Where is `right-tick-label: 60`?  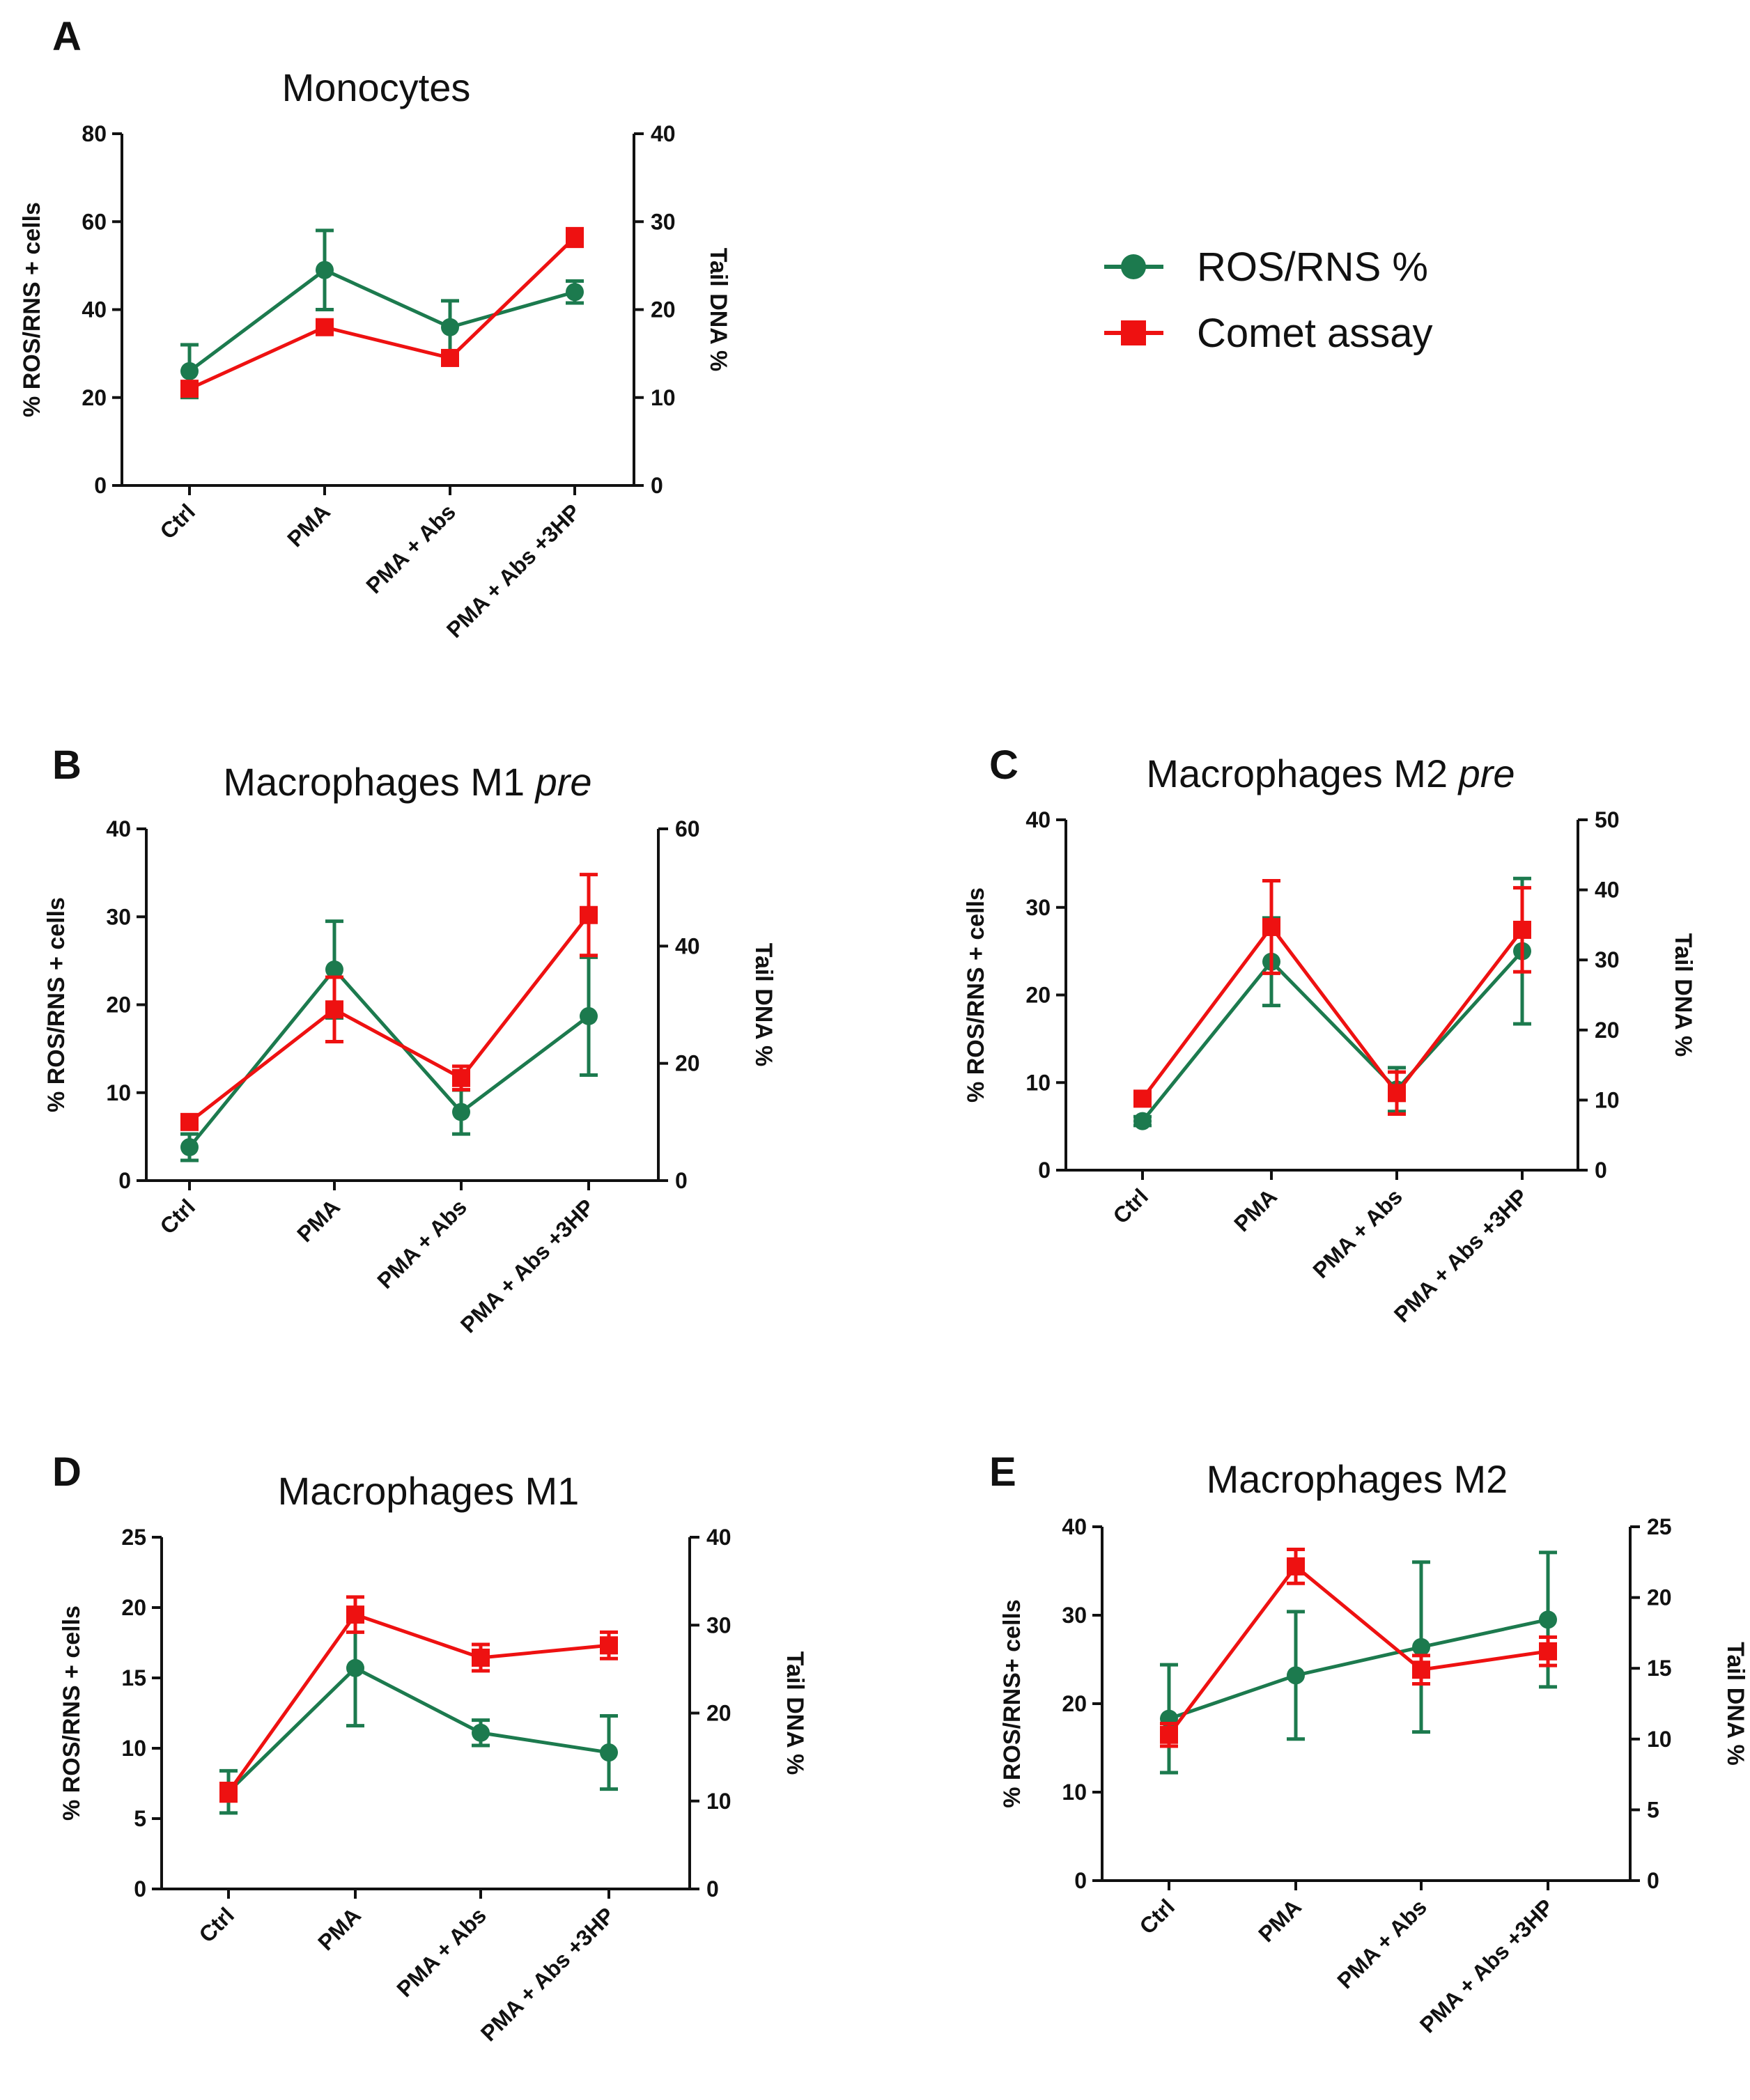
right-tick-label: 60 is located at coordinates (688, 828).